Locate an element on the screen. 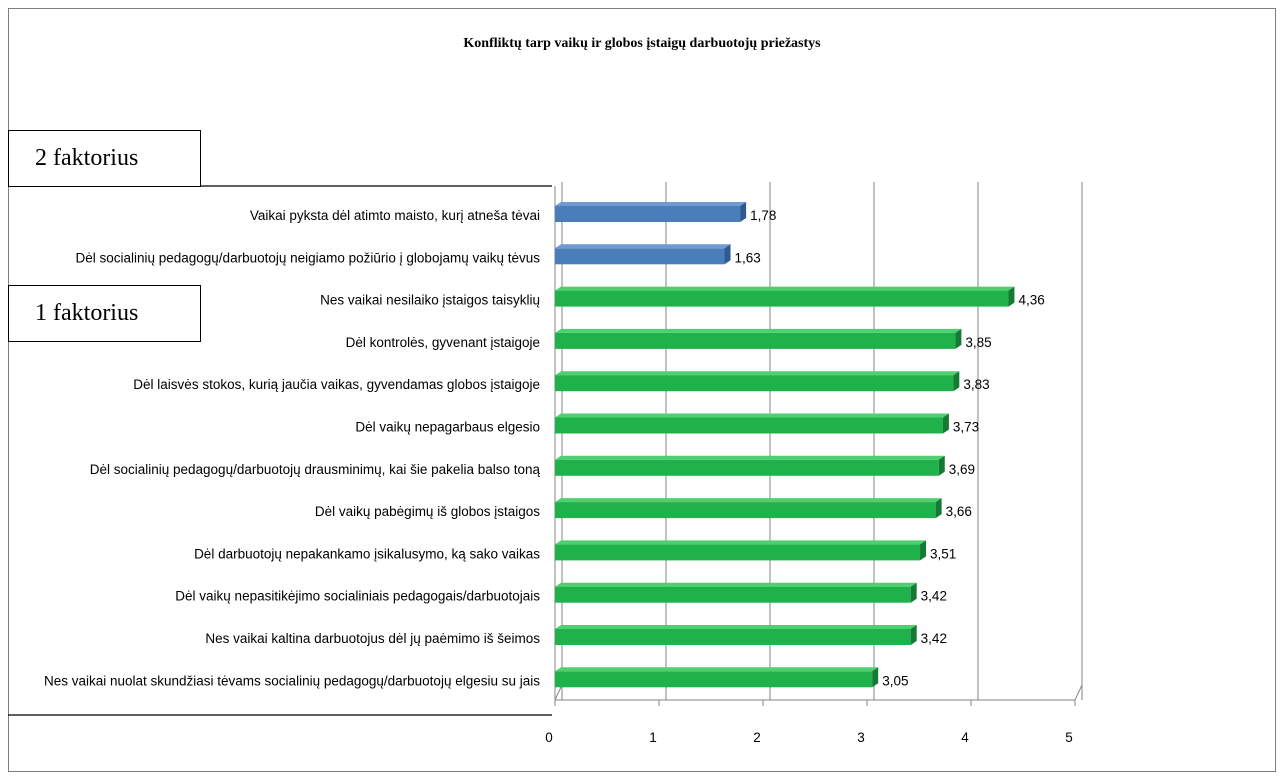  data-label: 3,51 is located at coordinates (943, 553).